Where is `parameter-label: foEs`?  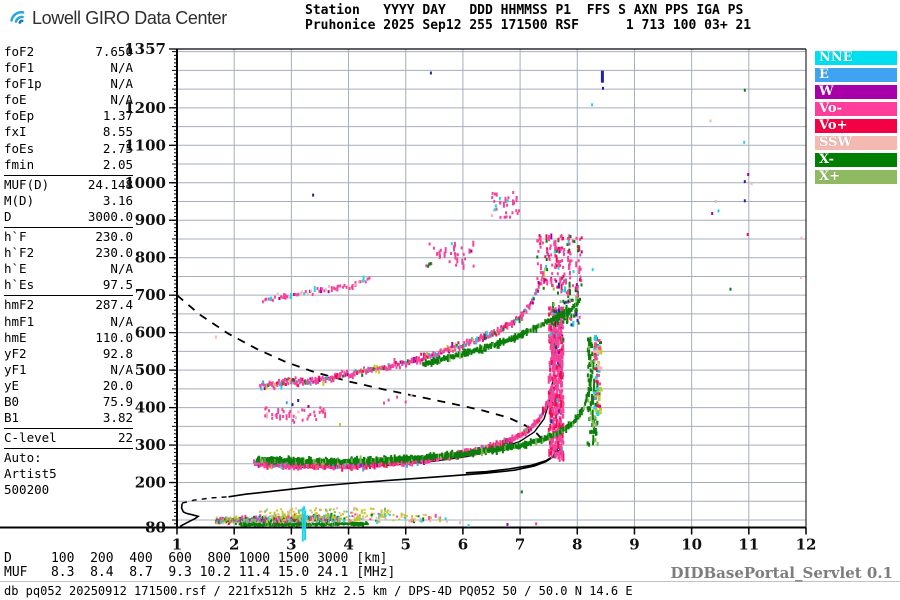 parameter-label: foEs is located at coordinates (19, 148).